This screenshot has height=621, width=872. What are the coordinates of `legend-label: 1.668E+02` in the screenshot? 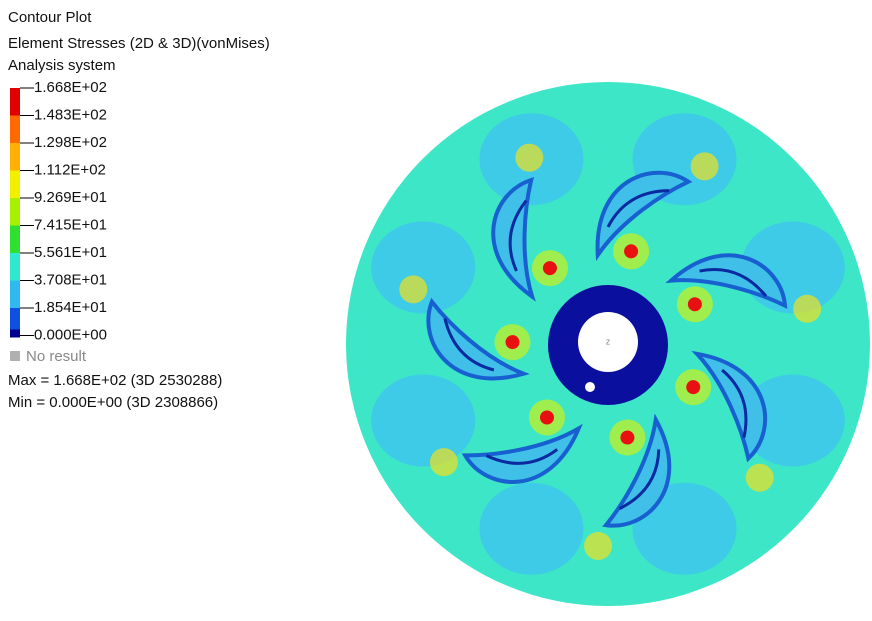 It's located at (70, 87).